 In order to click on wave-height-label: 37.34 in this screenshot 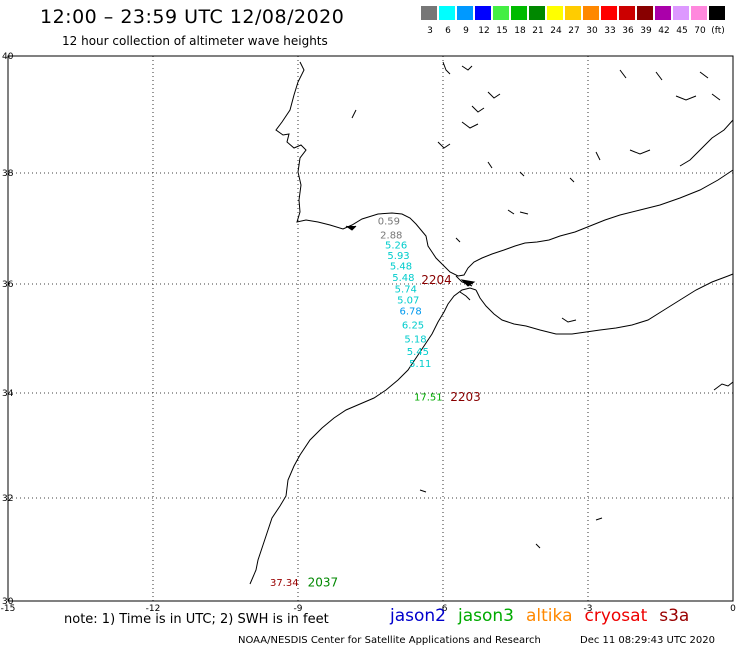, I will do `click(284, 583)`.